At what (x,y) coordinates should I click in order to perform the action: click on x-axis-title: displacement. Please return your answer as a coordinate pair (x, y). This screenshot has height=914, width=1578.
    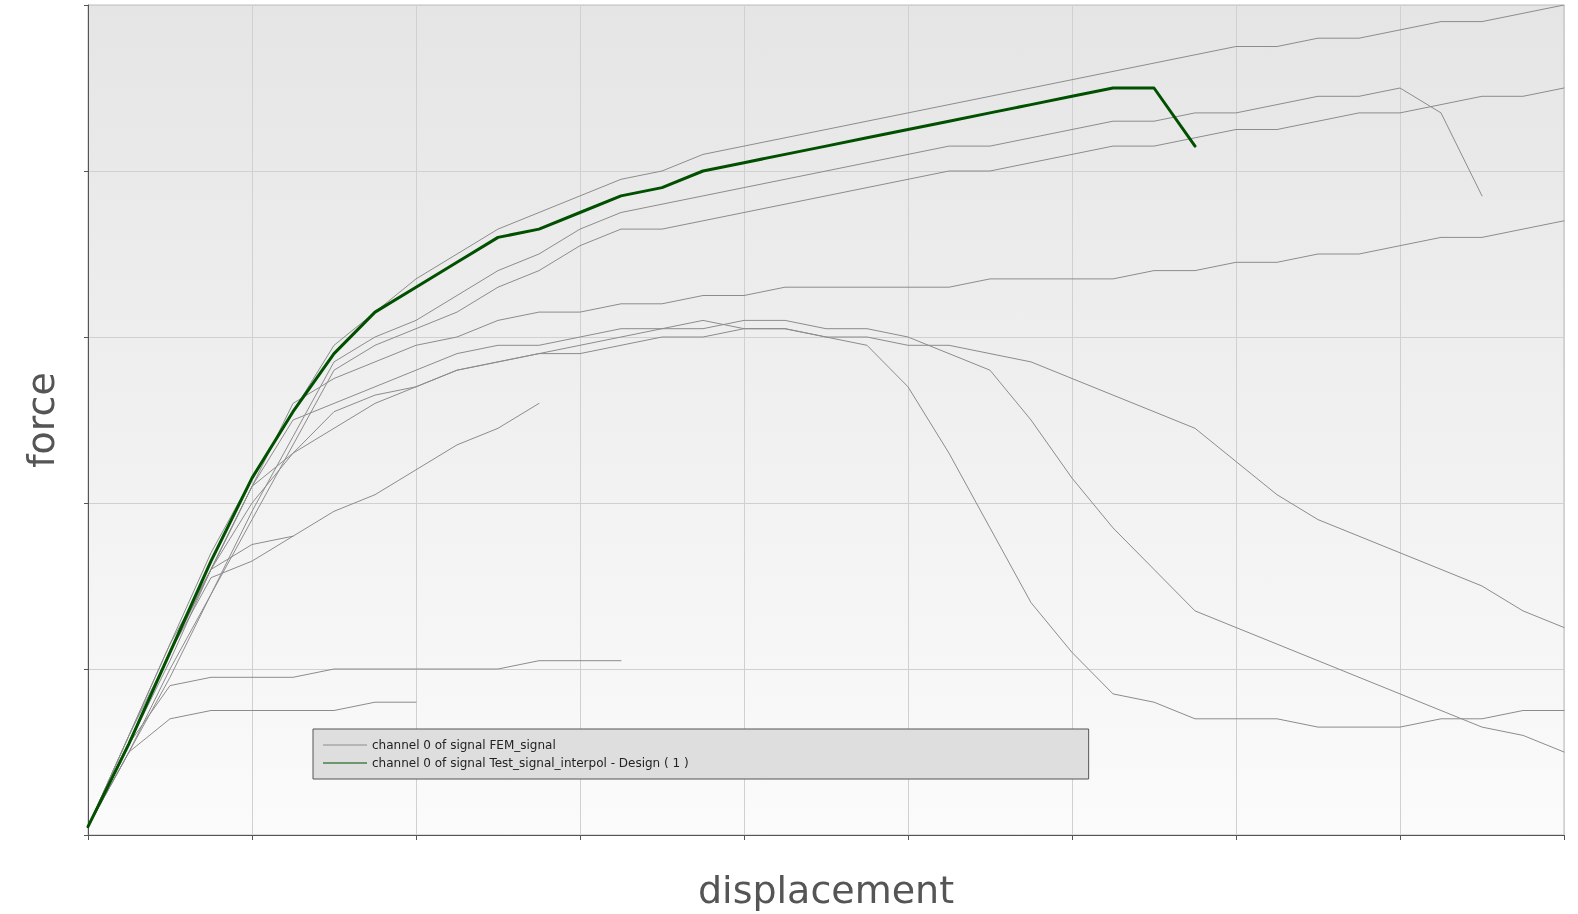
    Looking at the image, I should click on (826, 890).